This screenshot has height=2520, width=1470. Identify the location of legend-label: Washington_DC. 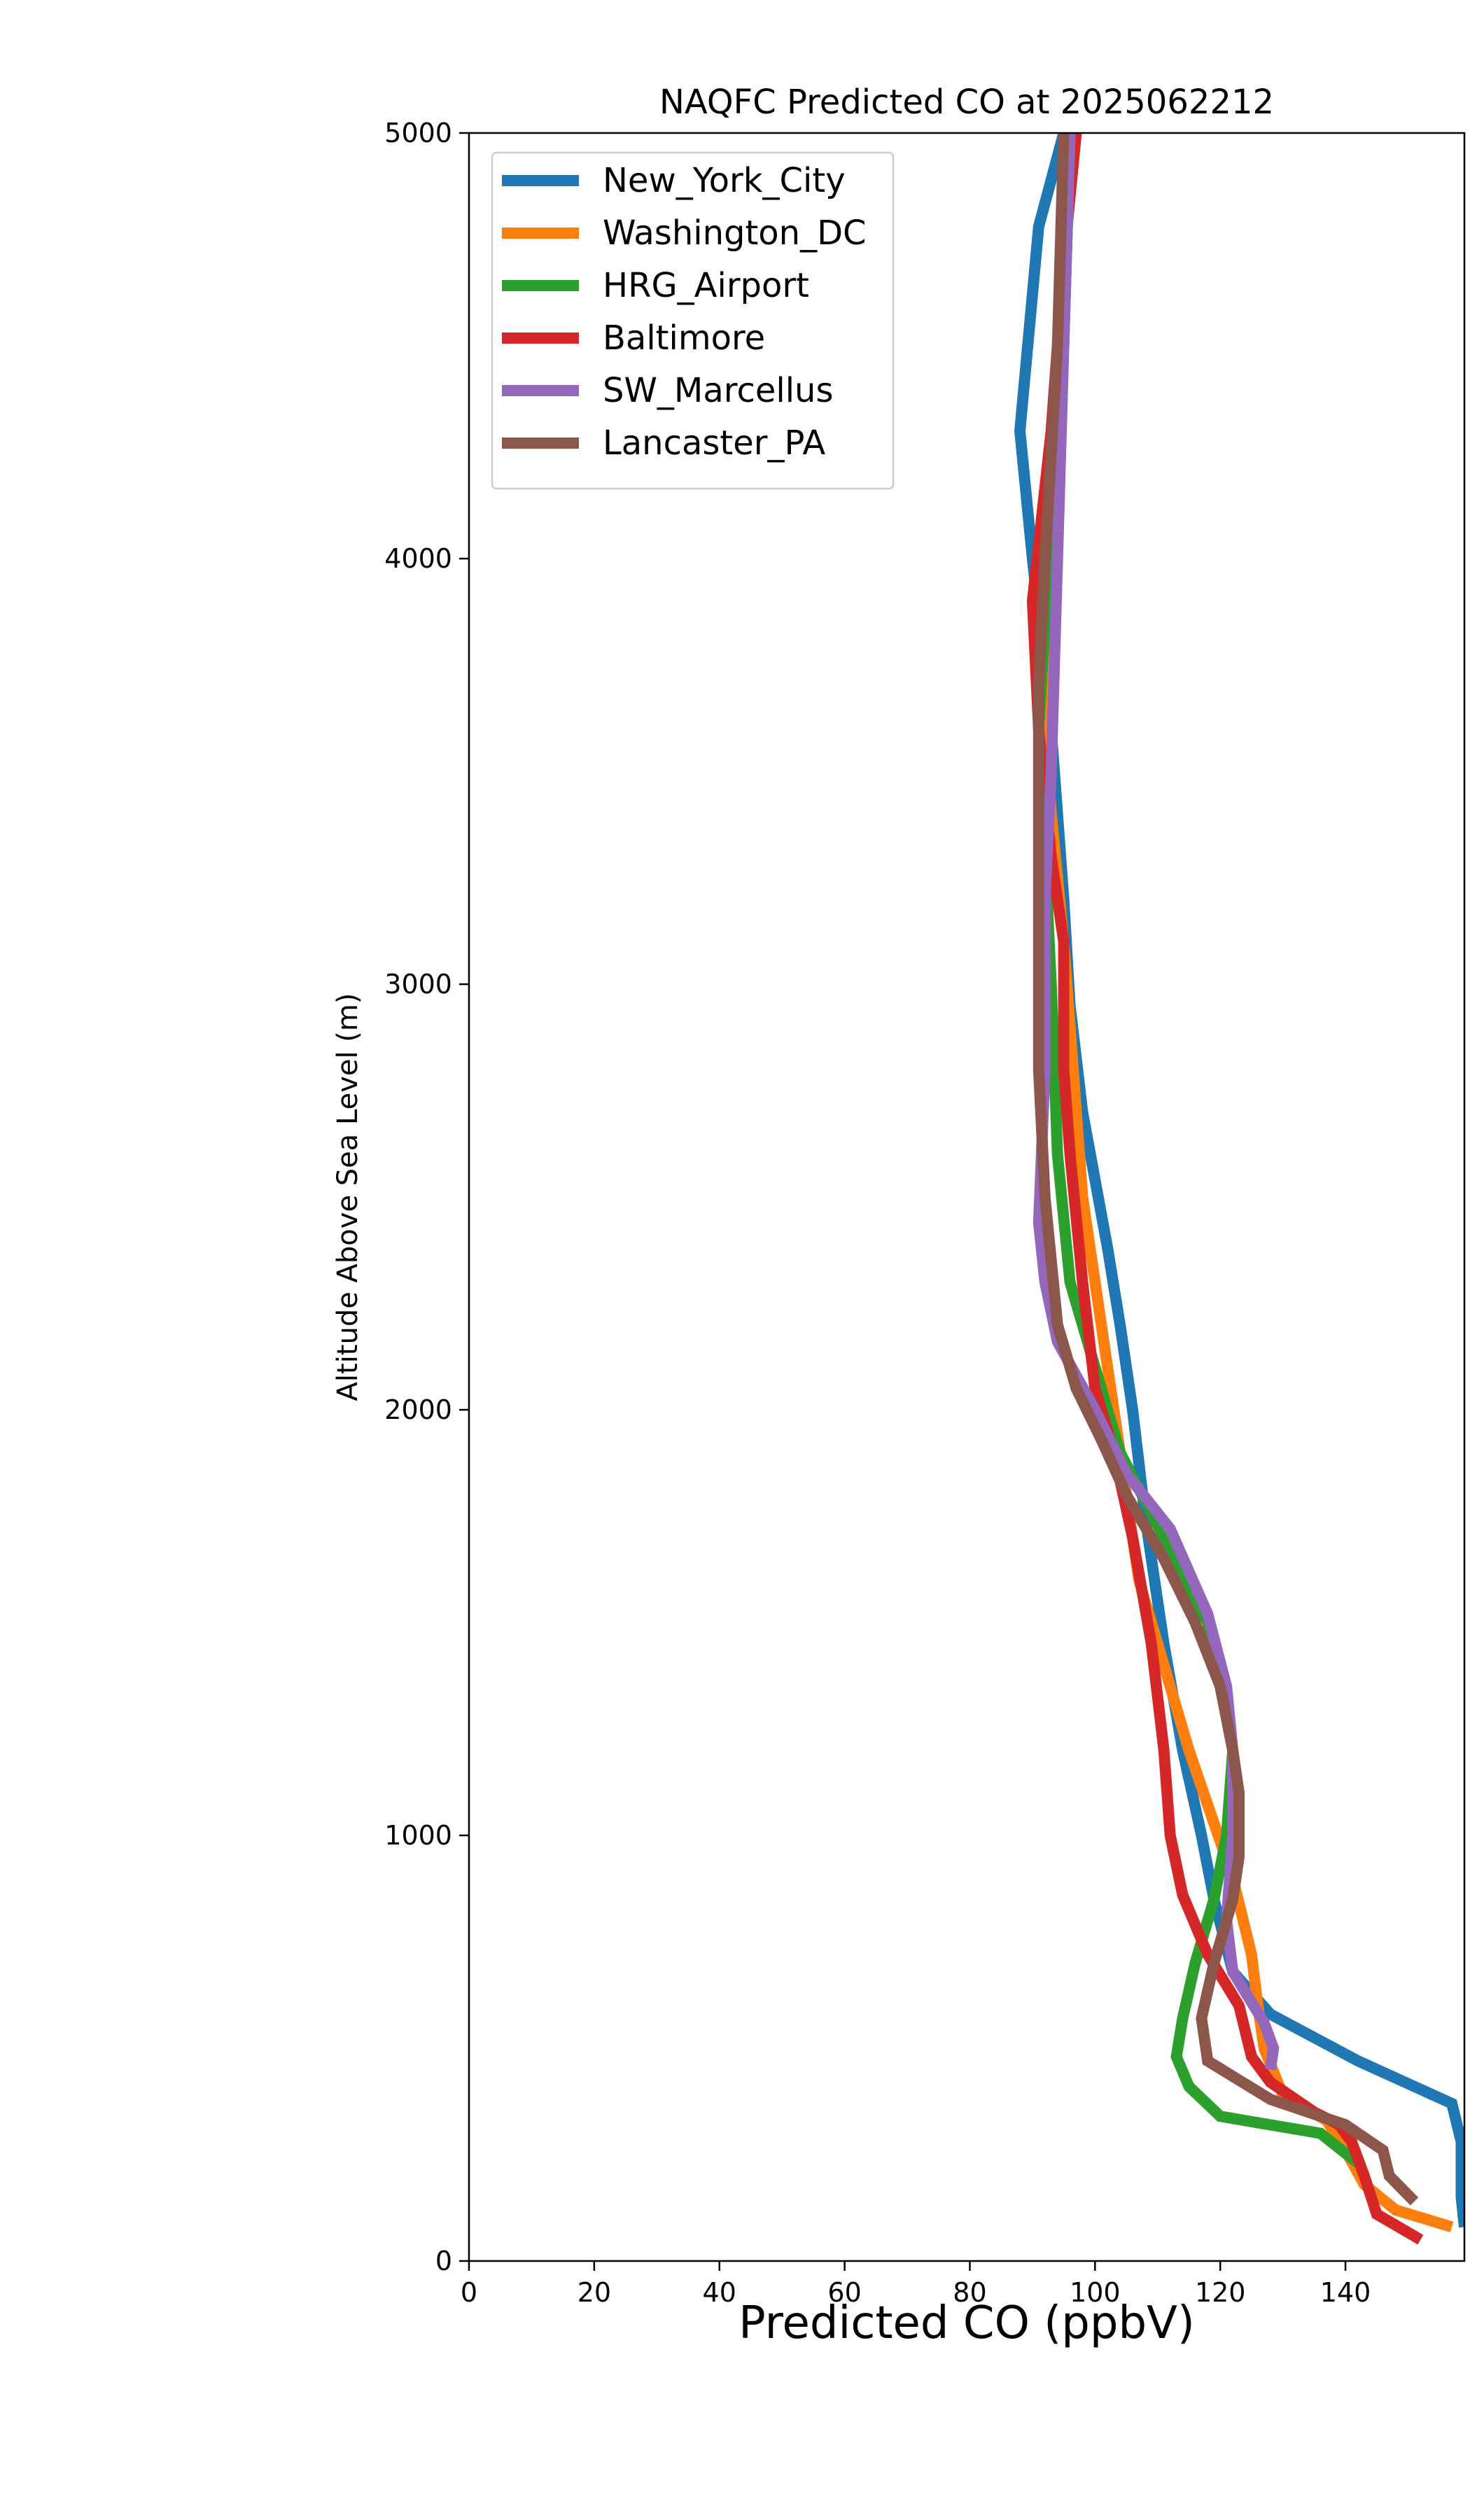
(735, 233).